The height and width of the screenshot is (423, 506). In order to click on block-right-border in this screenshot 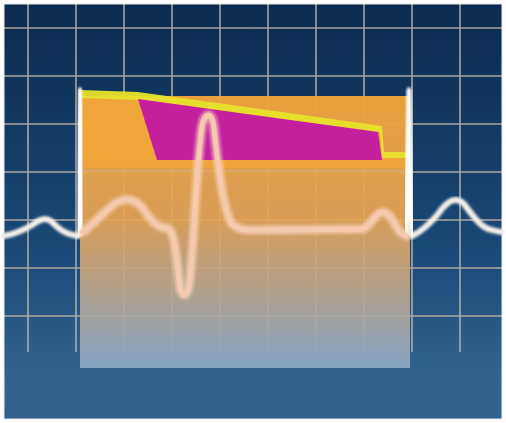, I will do `click(409, 162)`.